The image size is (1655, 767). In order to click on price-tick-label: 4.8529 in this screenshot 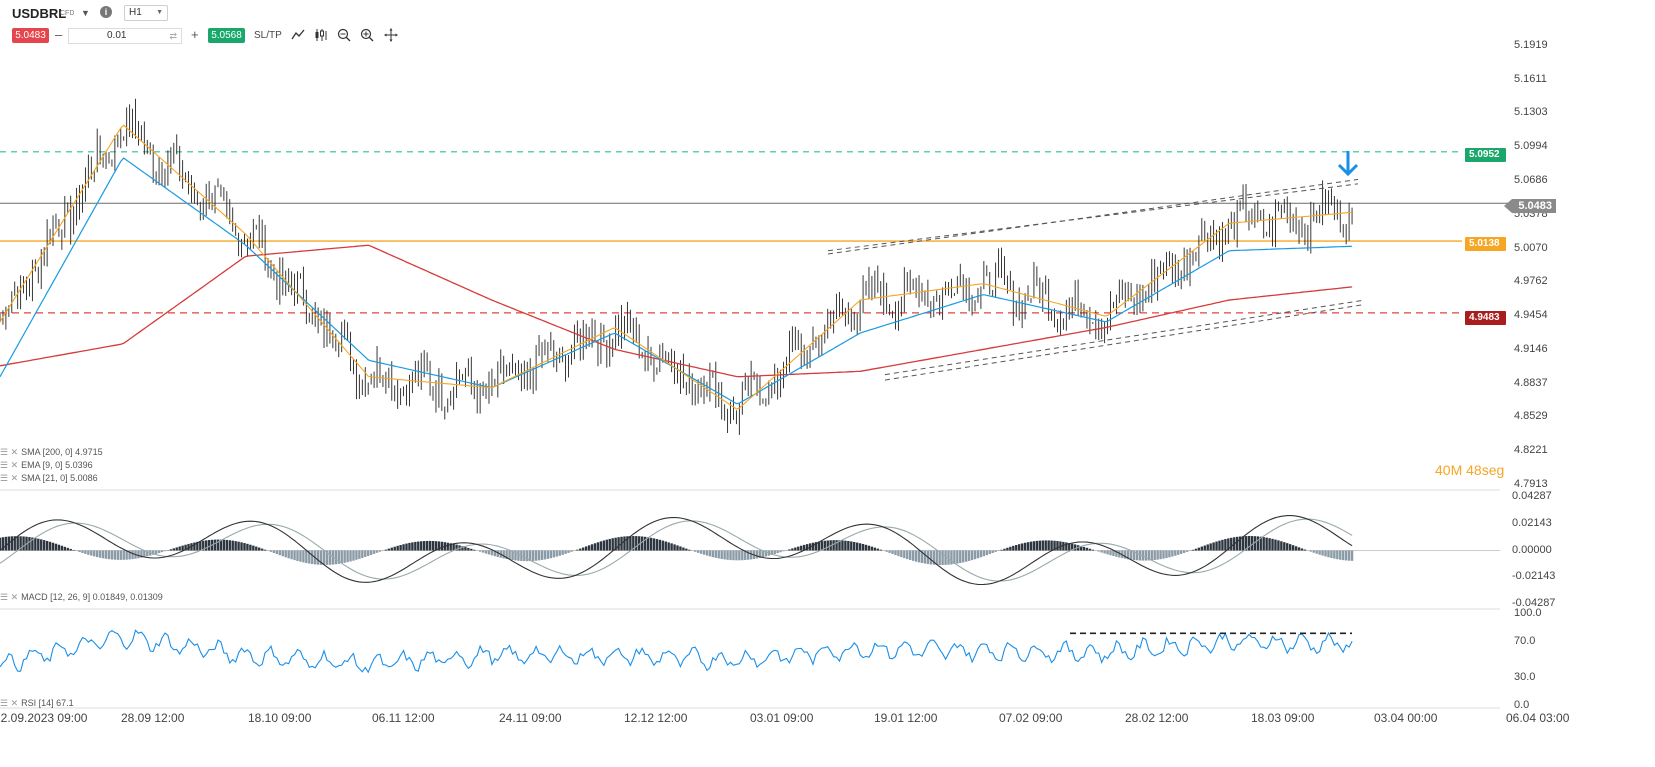, I will do `click(1531, 416)`.